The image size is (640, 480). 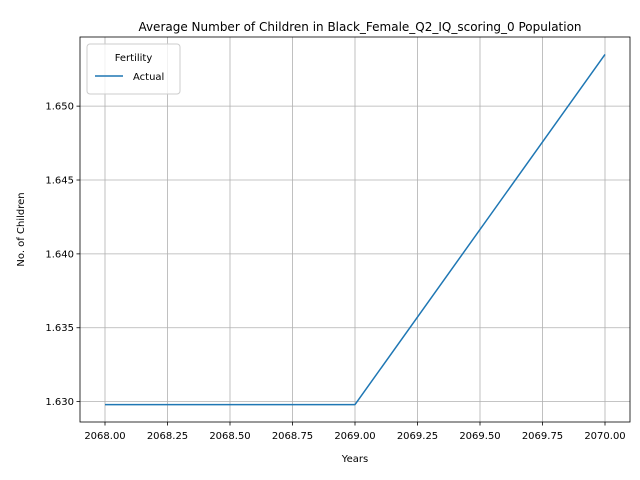 What do you see at coordinates (59, 107) in the screenshot?
I see `y-tick-label: 1.650` at bounding box center [59, 107].